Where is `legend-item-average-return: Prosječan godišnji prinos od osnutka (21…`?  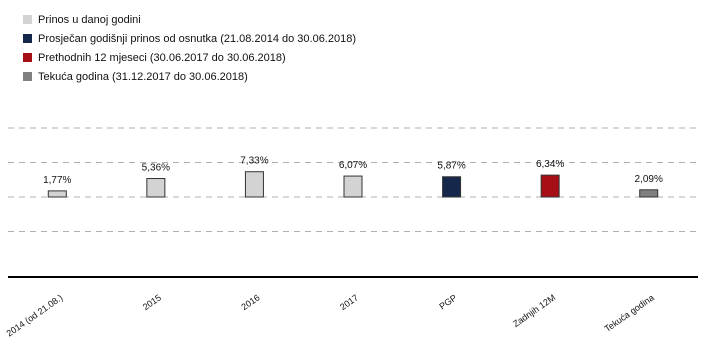 legend-item-average-return: Prosječan godišnji prinos od osnutka (21… is located at coordinates (189, 38).